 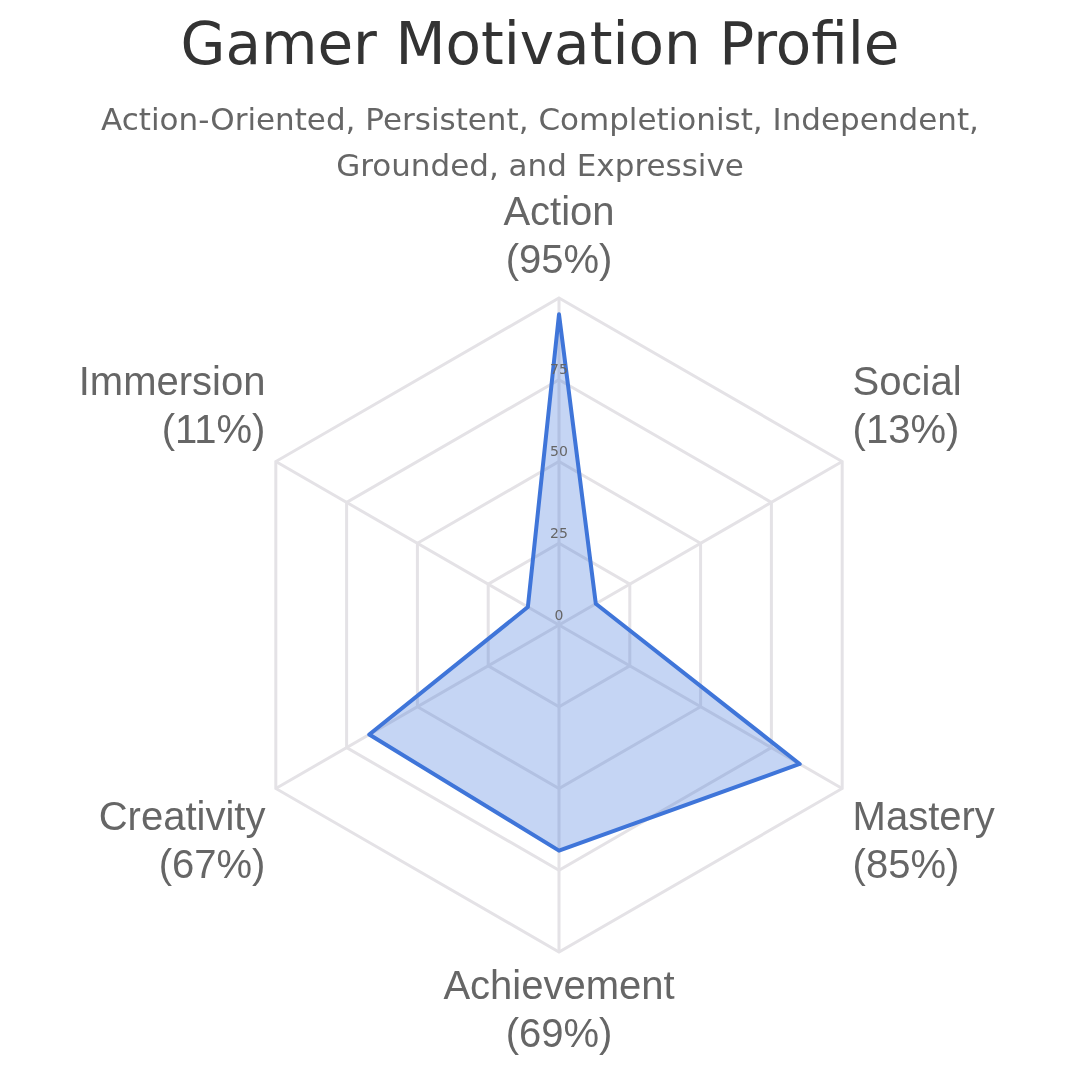 I want to click on spoke-label: Creativity (67%), so click(x=182, y=839).